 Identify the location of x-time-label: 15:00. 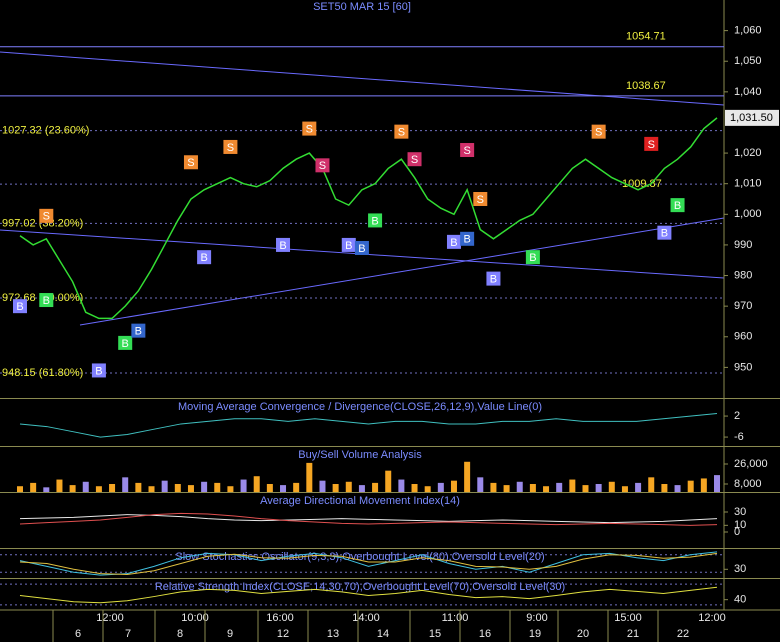
(628, 618).